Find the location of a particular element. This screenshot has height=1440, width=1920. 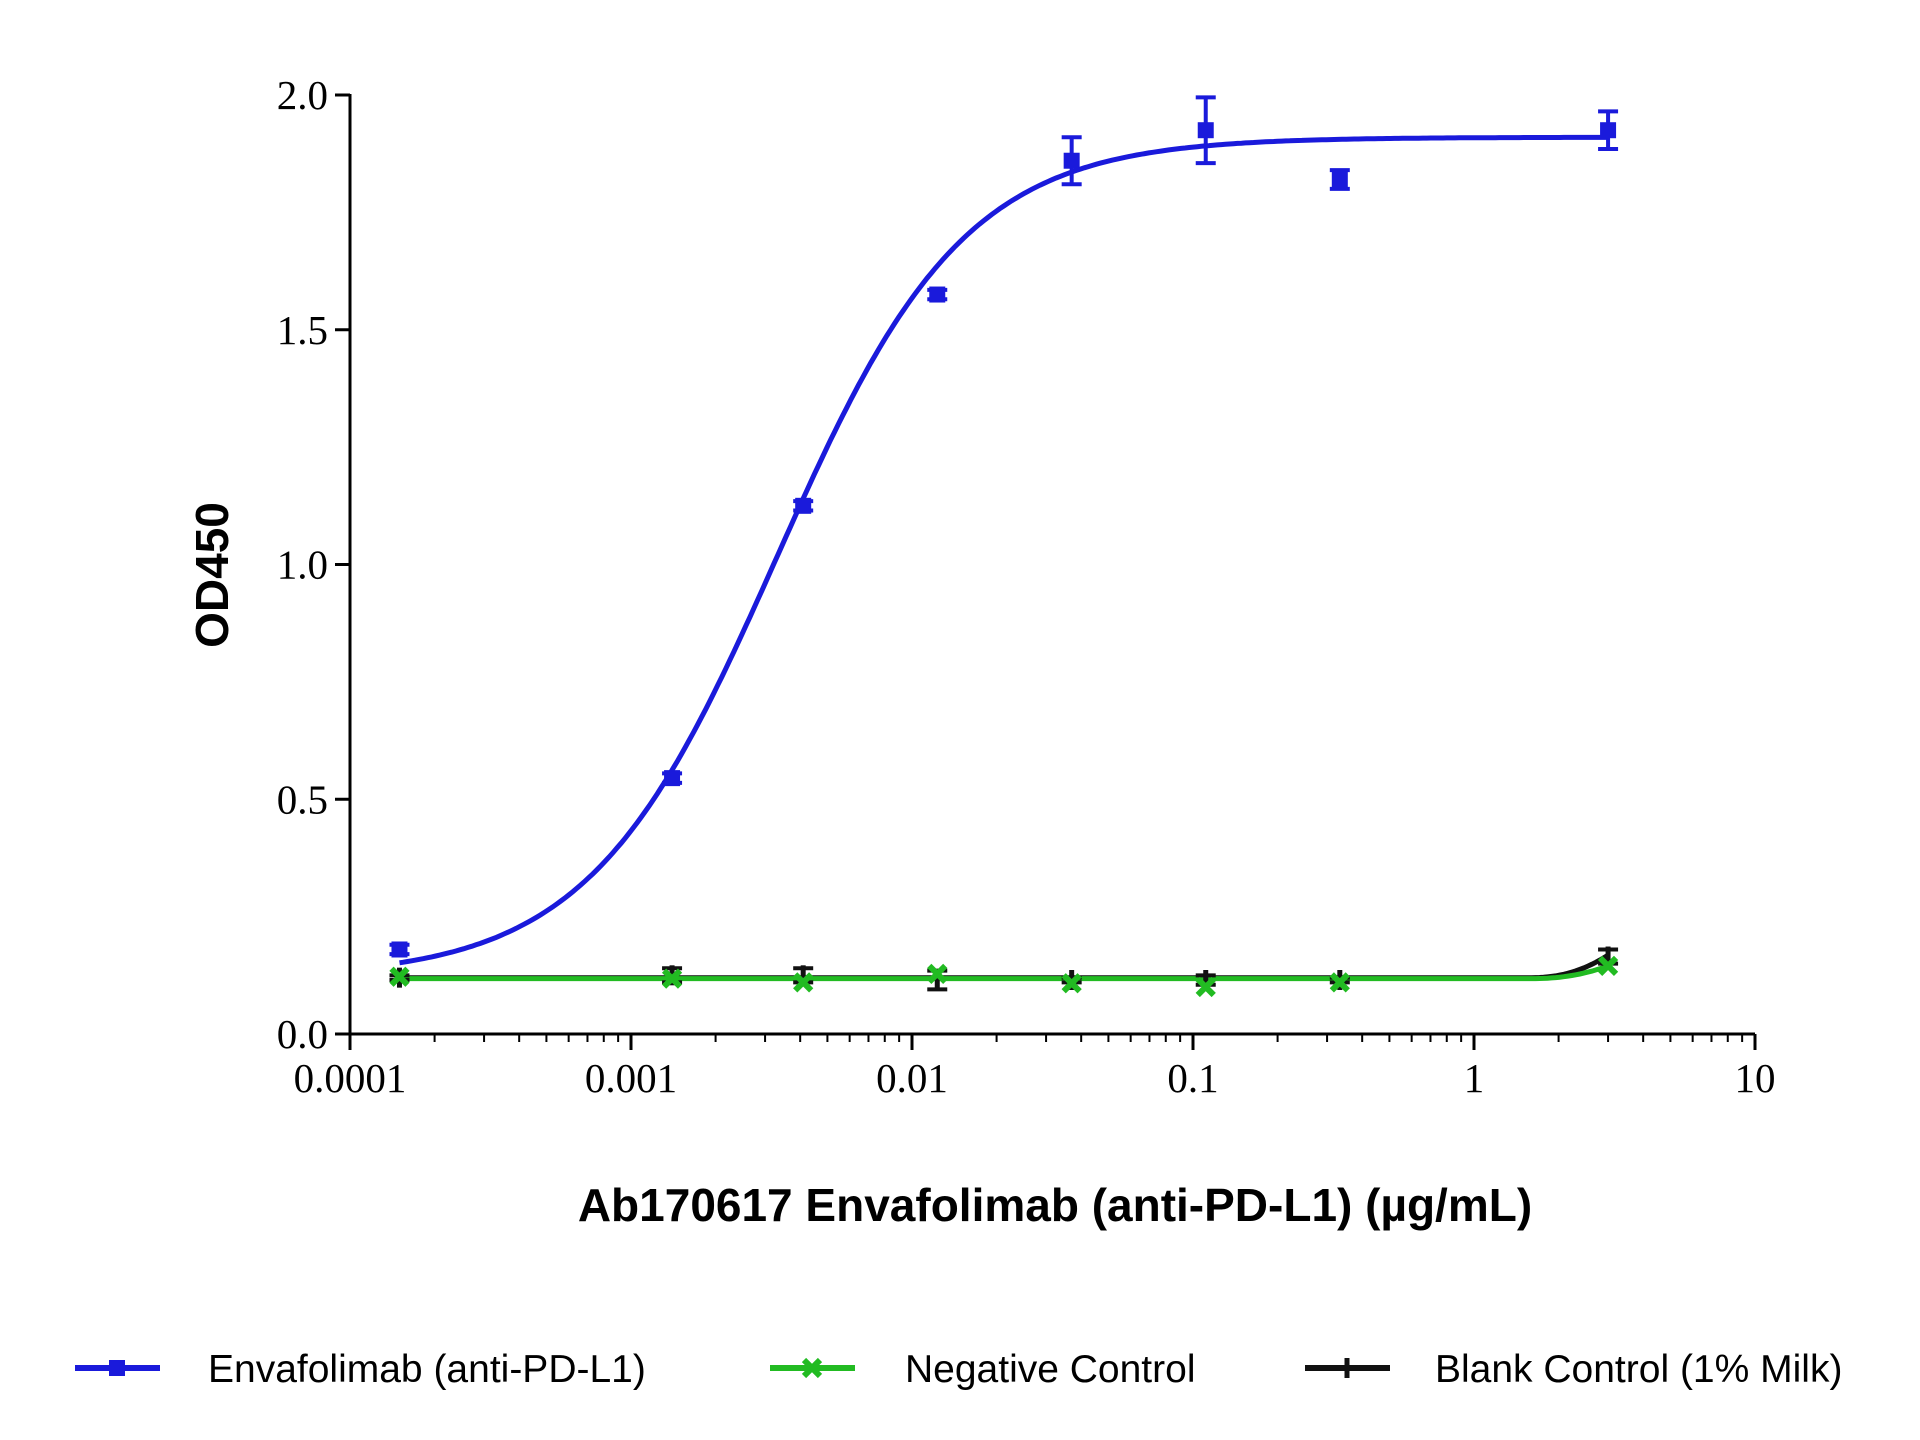

y-tick-label: 2.0 is located at coordinates (302, 95).